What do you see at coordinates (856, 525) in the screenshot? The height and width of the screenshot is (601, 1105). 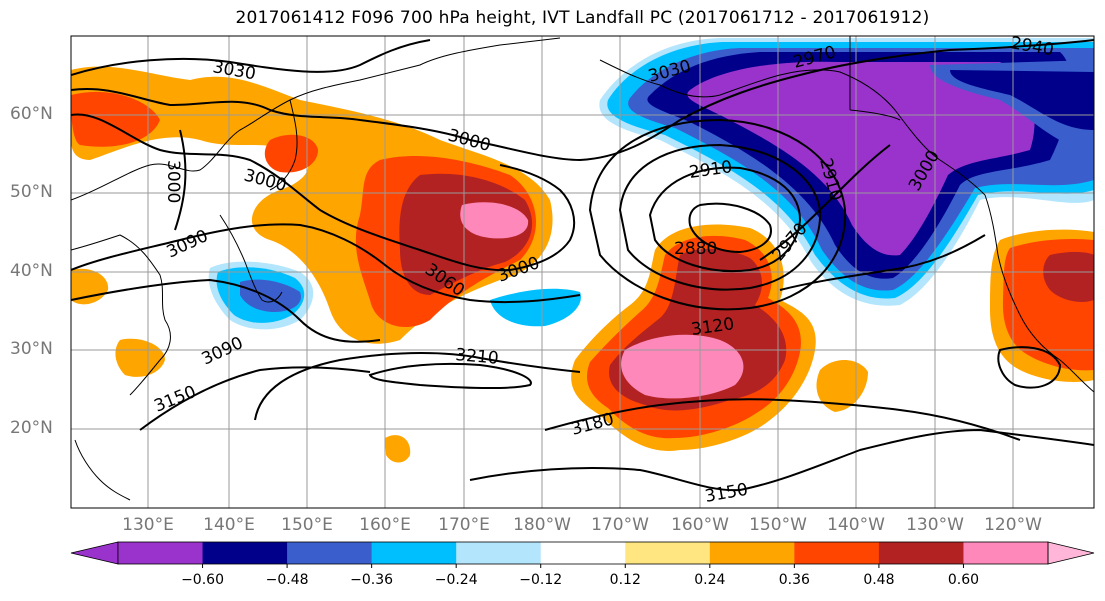 I see `lon-label: 140°W` at bounding box center [856, 525].